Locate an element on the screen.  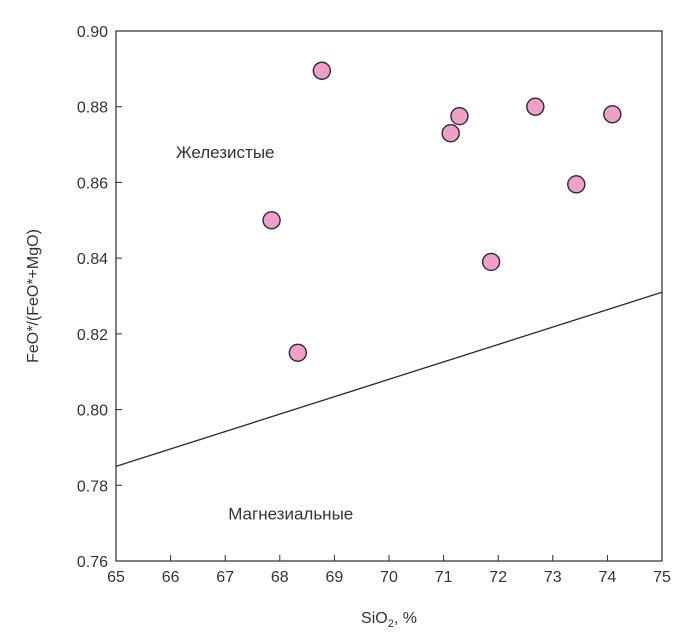
x-axis-title-main: SiO is located at coordinates (374, 618).